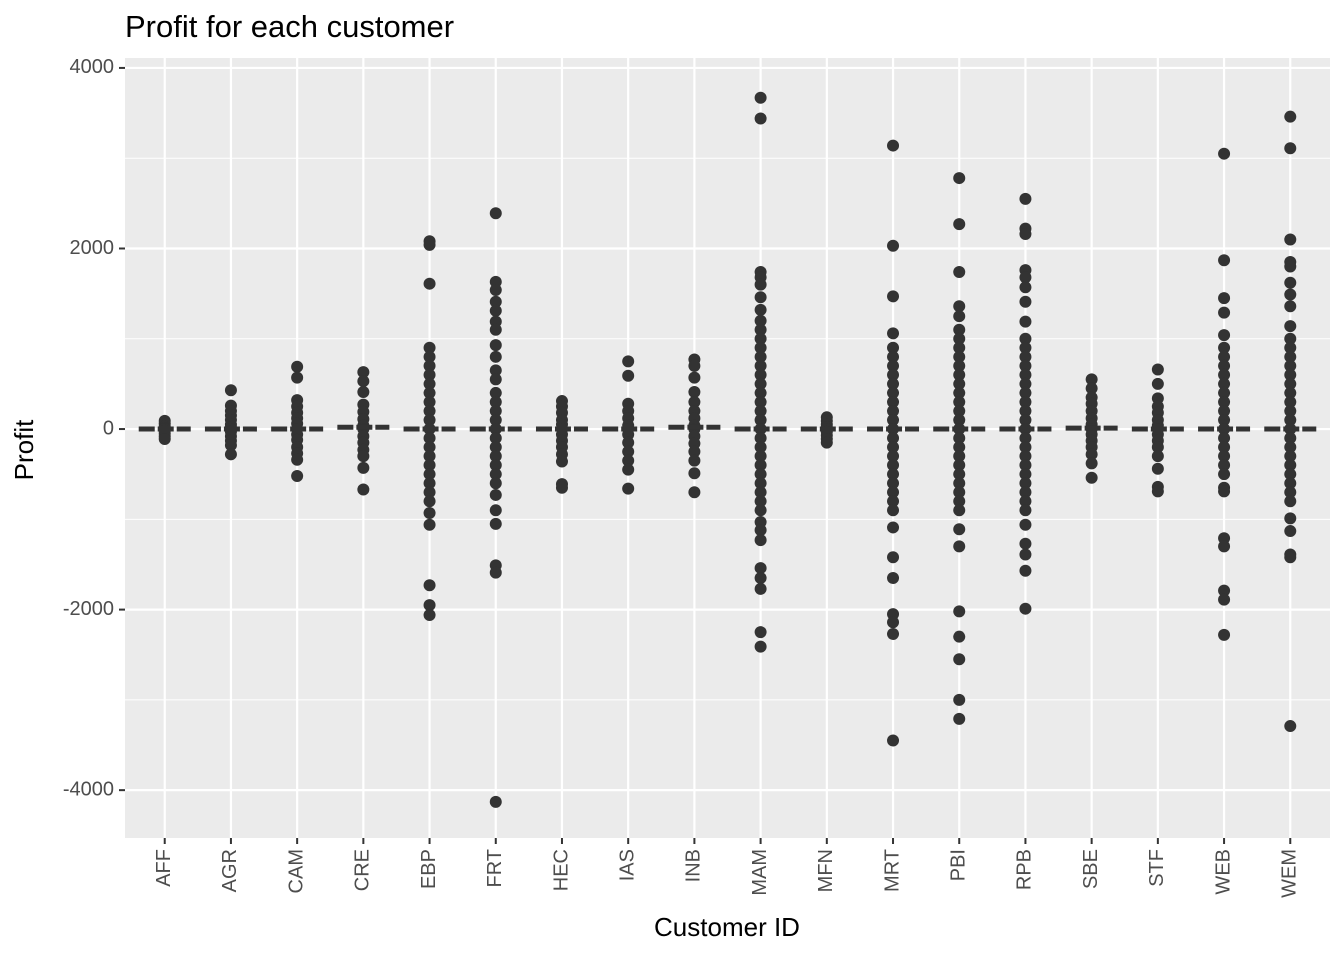 The width and height of the screenshot is (1344, 960). Describe the element at coordinates (826, 870) in the screenshot. I see `x-tick-label: MFN` at that location.